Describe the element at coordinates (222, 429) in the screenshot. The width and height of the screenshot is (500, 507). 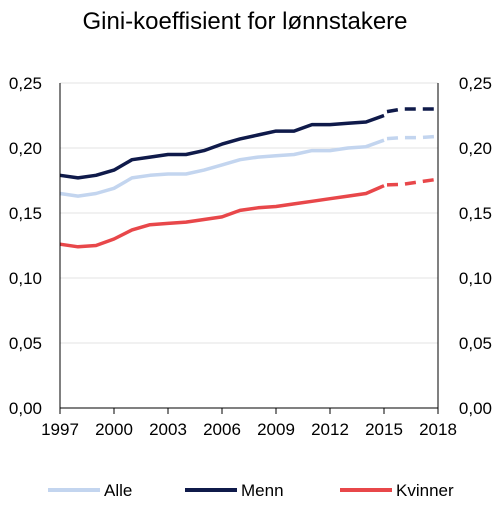
I see `x-tick-label: 2006` at that location.